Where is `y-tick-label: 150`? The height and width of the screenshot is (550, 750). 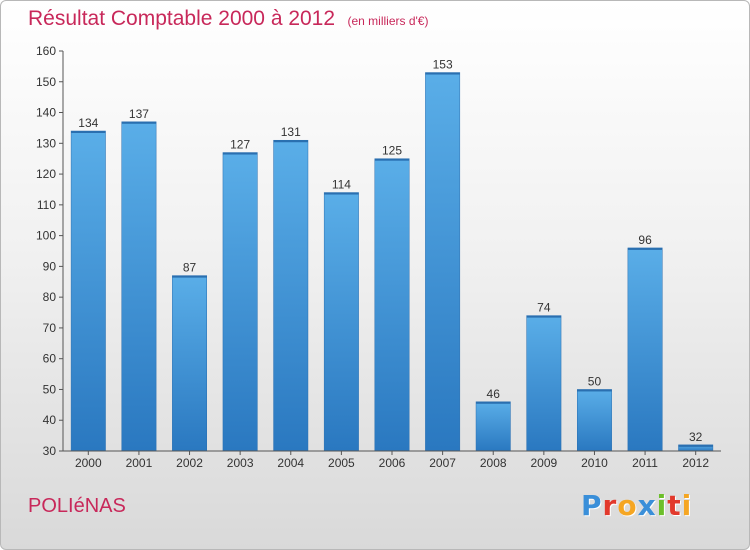 y-tick-label: 150 is located at coordinates (46, 82).